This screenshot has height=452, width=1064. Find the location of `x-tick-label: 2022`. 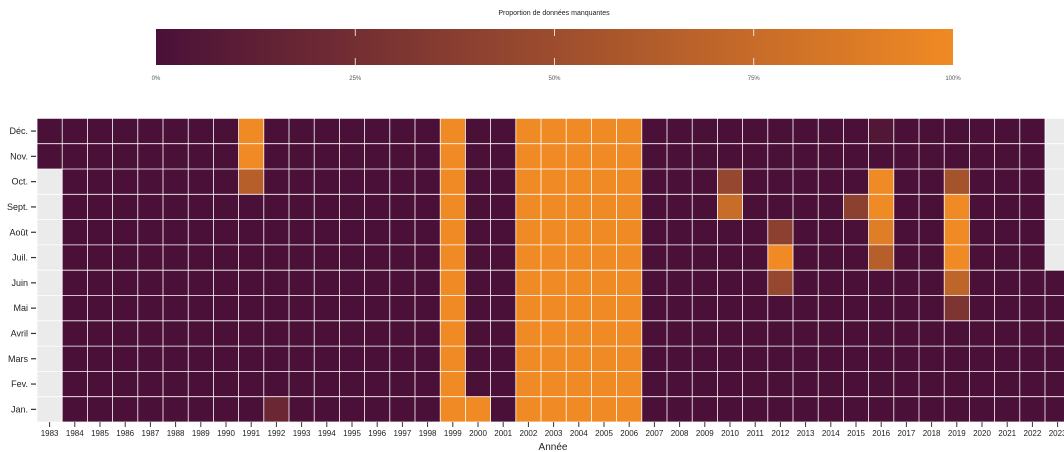

x-tick-label: 2022 is located at coordinates (1033, 433).